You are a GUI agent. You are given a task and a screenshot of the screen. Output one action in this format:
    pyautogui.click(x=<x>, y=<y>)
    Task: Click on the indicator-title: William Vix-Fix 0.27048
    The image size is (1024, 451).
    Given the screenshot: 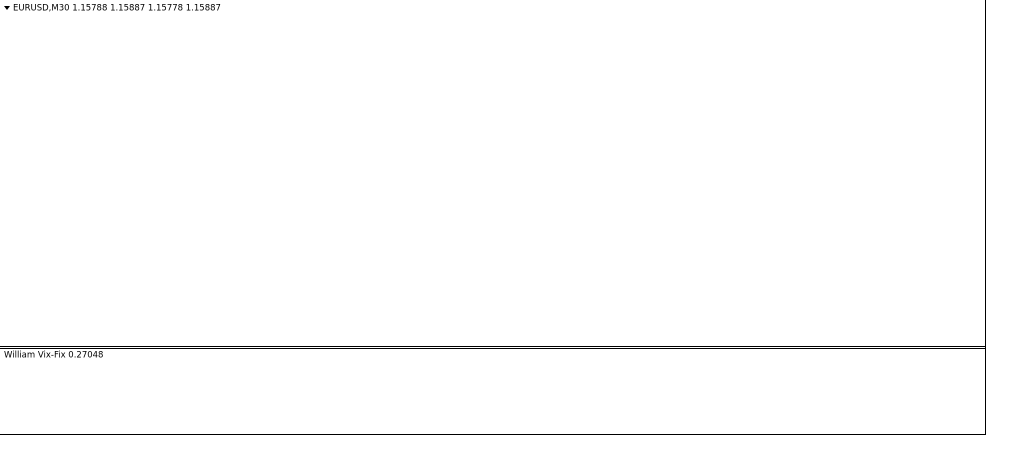 What is the action you would take?
    pyautogui.click(x=53, y=356)
    